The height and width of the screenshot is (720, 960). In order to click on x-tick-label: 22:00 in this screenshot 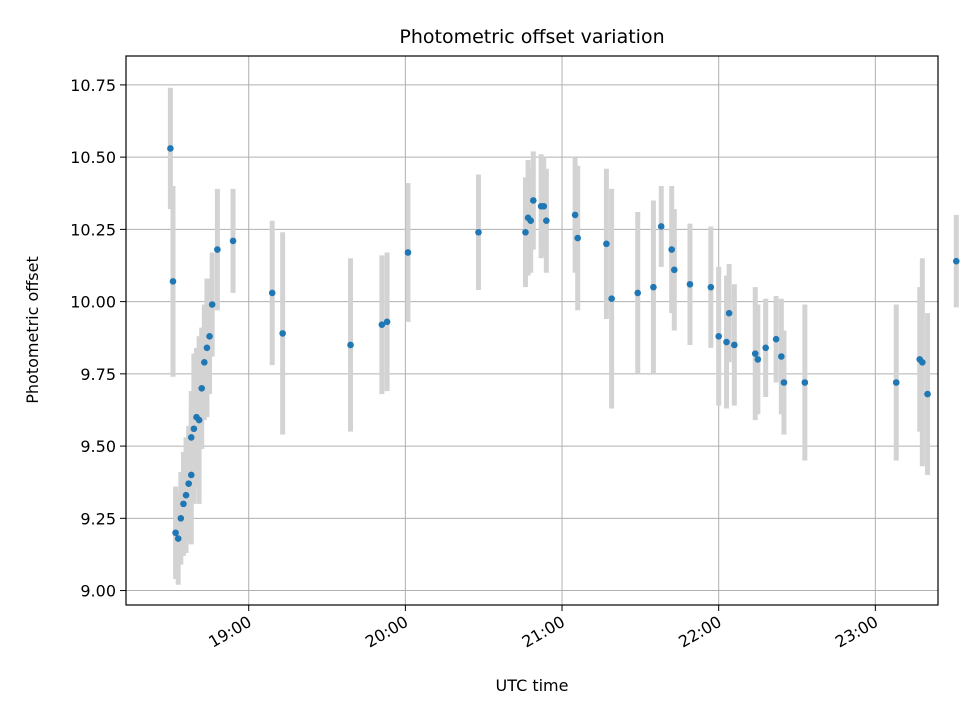, I will do `click(699, 632)`.